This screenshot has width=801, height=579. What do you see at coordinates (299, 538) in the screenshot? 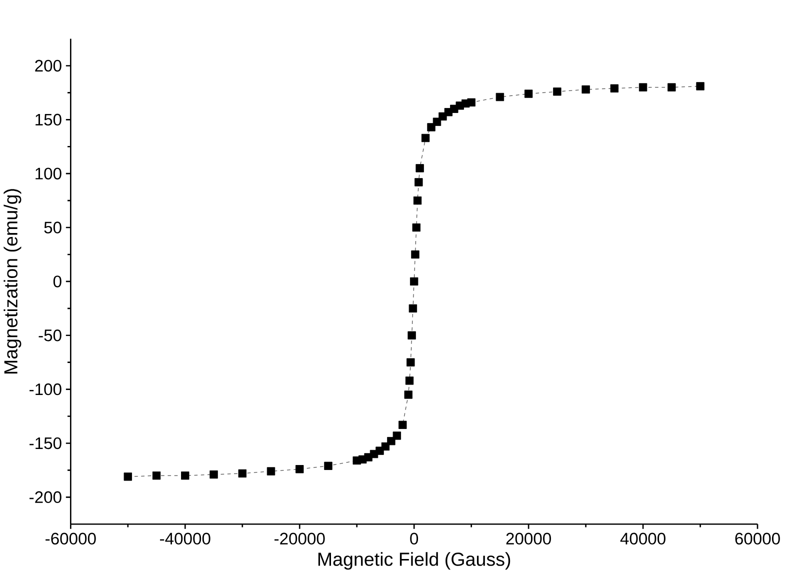
I see `x-tick-label: -20000` at bounding box center [299, 538].